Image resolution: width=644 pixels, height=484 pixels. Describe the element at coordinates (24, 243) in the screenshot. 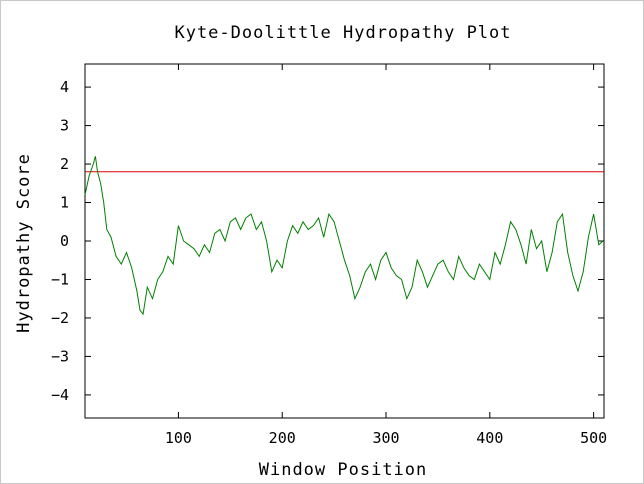

I see `y-axis-title: Hydropathy Score` at that location.